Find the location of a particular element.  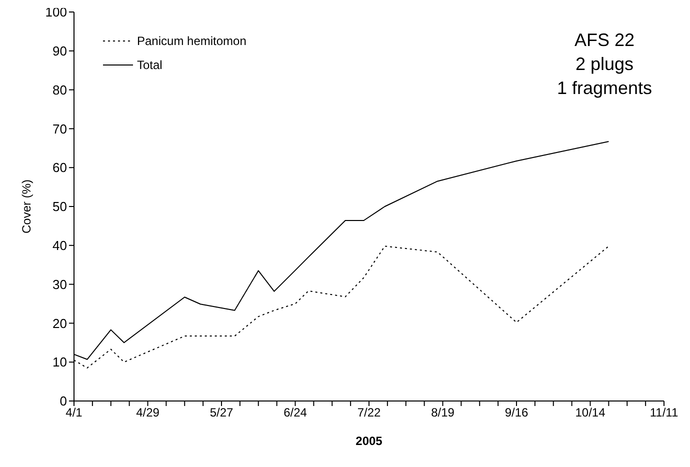

legend-label: Total is located at coordinates (149, 65).